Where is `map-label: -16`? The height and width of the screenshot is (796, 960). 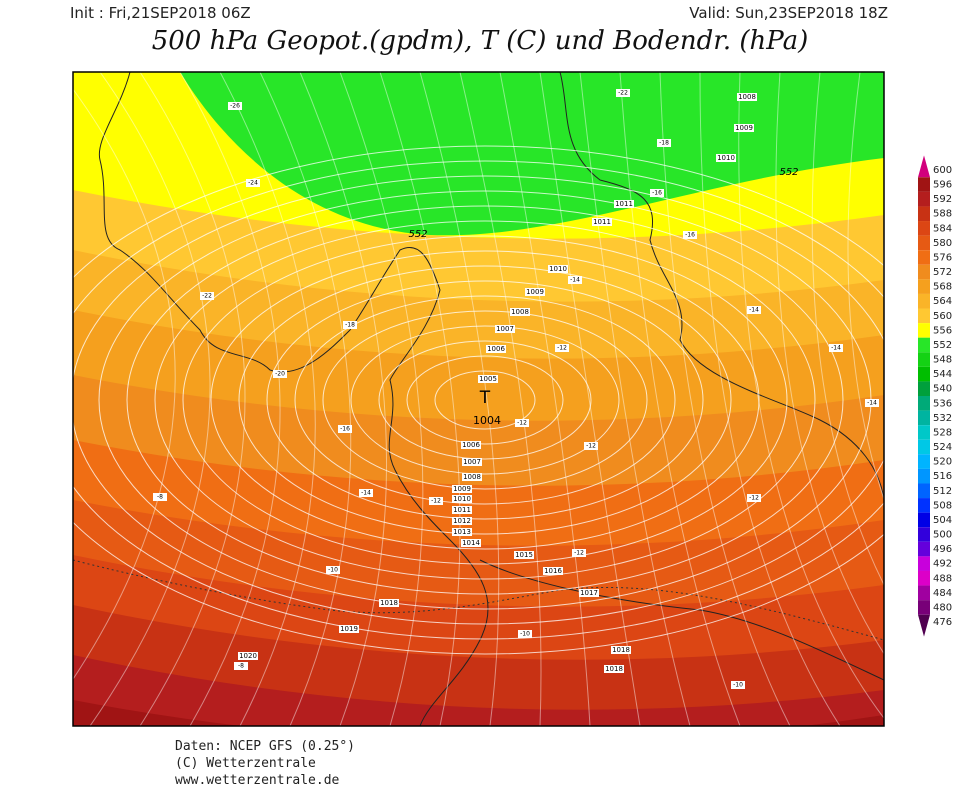 map-label: -16 is located at coordinates (345, 429).